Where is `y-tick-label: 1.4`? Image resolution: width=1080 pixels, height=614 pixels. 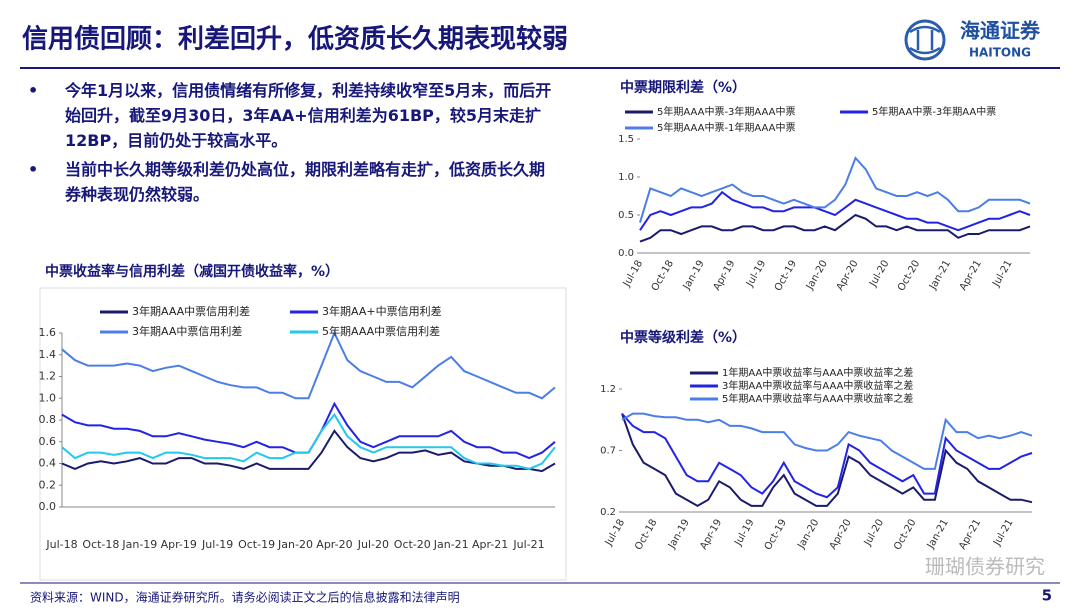 y-tick-label: 1.4 is located at coordinates (48, 354).